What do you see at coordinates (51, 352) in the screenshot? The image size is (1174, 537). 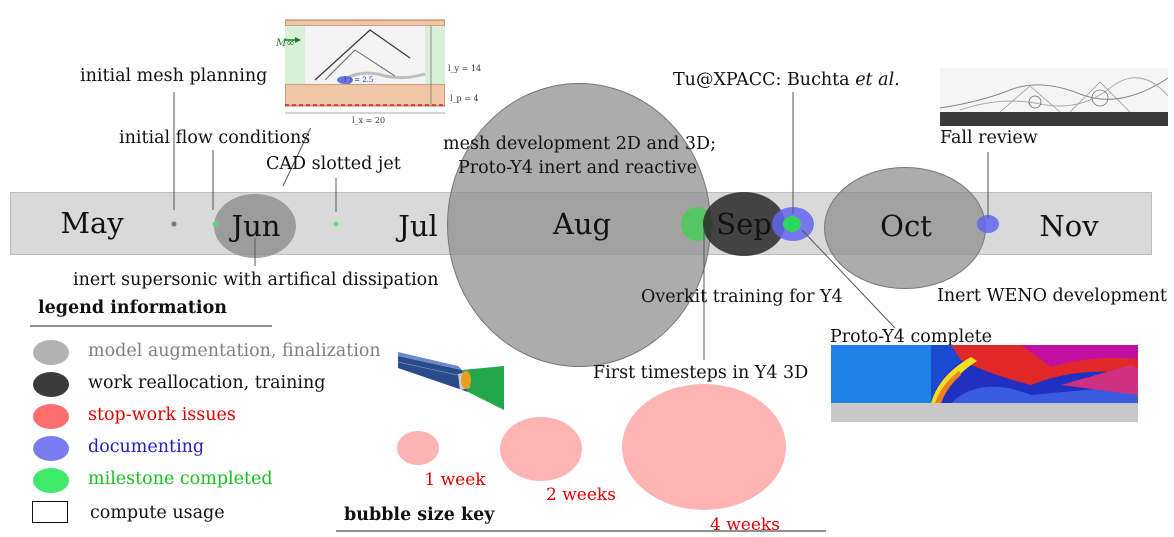 I see `legend-swatch-model-augmentation` at bounding box center [51, 352].